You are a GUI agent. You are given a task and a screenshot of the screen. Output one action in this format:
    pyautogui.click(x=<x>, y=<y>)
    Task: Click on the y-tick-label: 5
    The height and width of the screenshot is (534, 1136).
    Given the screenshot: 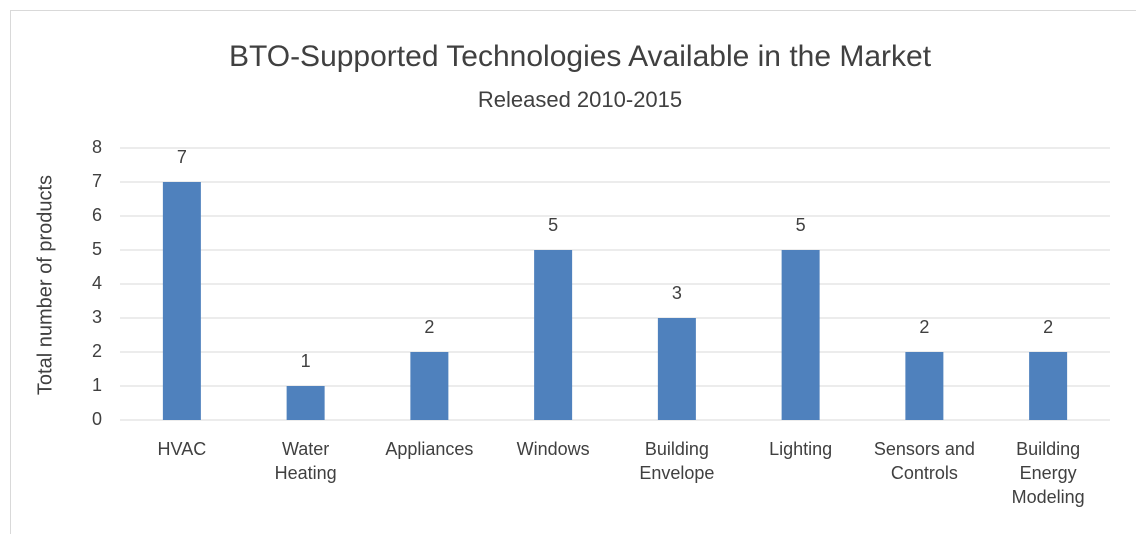 What is the action you would take?
    pyautogui.click(x=97, y=249)
    